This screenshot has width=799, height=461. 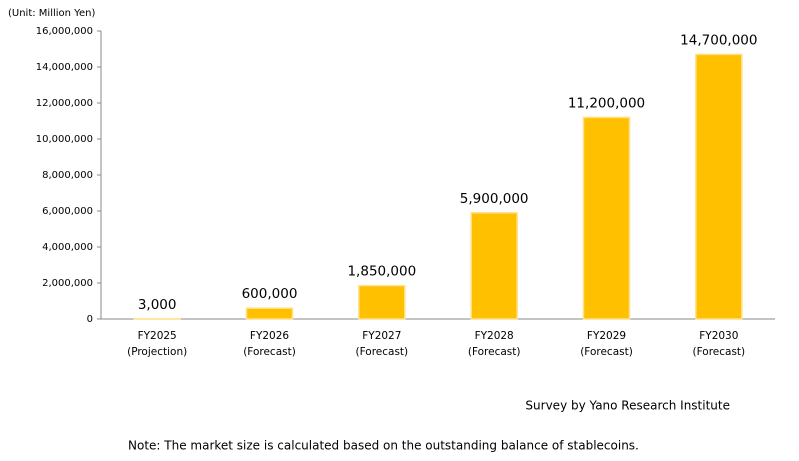 What do you see at coordinates (67, 247) in the screenshot?
I see `y-tick-label: 4,000,000` at bounding box center [67, 247].